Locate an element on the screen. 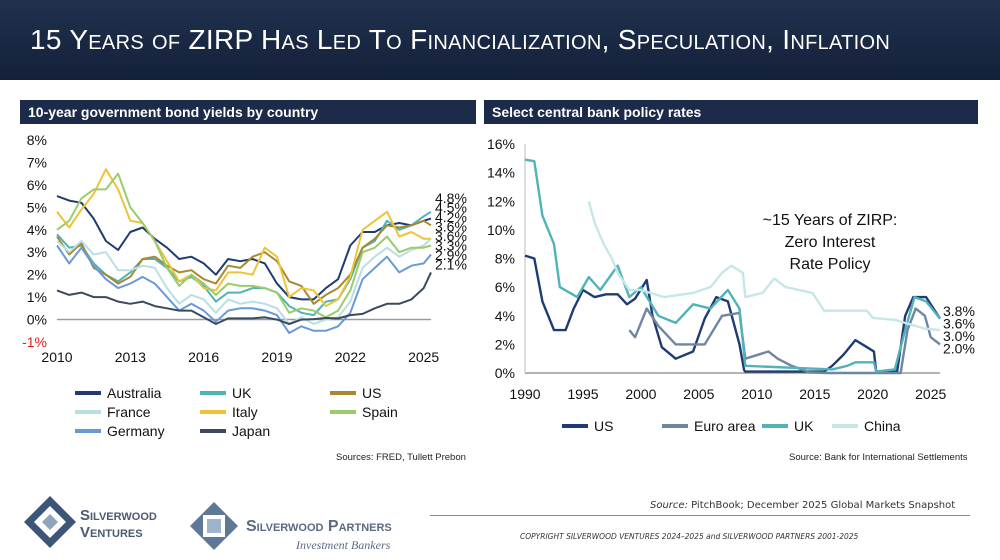 Image resolution: width=1000 pixels, height=560 pixels. silverwood-partners-logo-mark is located at coordinates (214, 526).